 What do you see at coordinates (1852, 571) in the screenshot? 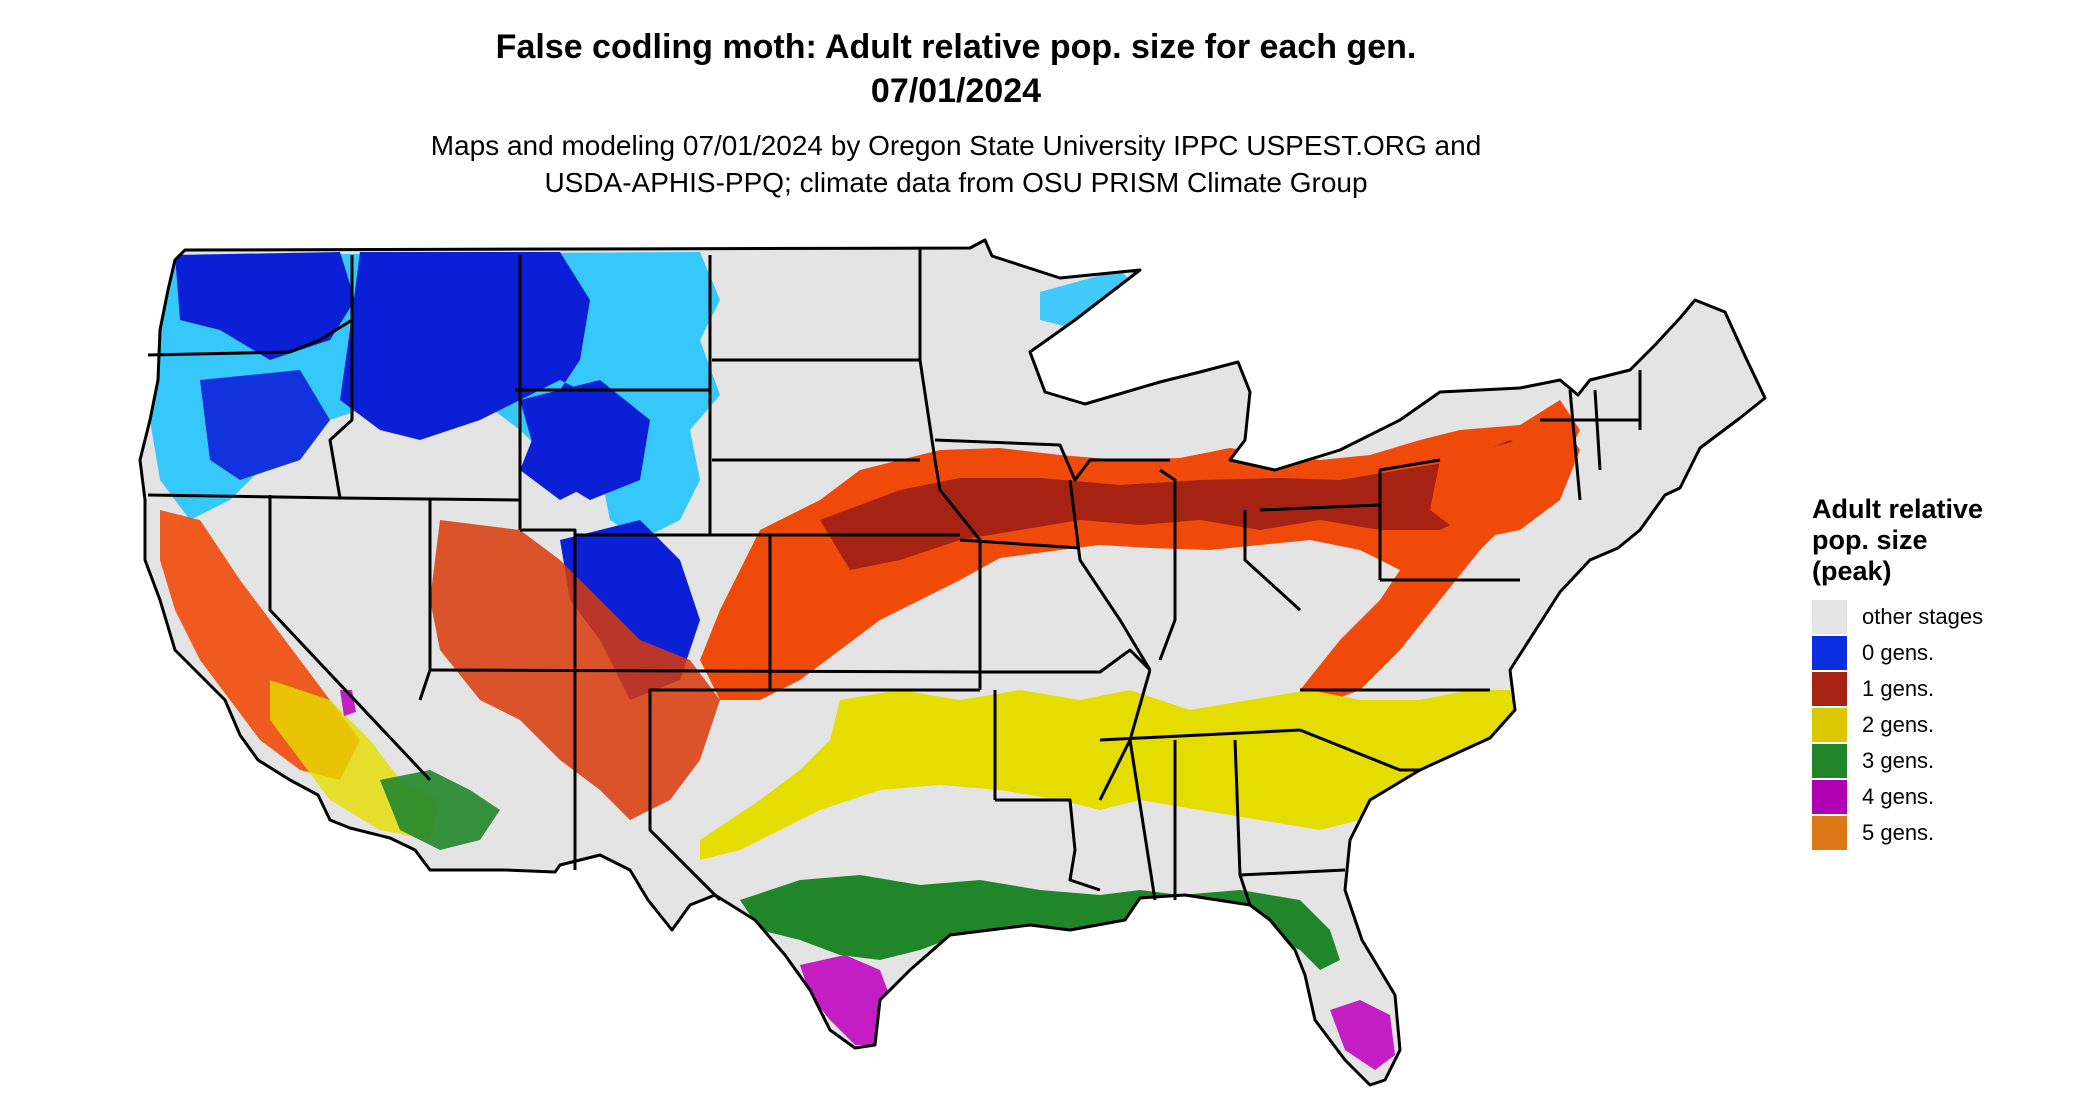
I see `legend-title-line3: (peak)` at bounding box center [1852, 571].